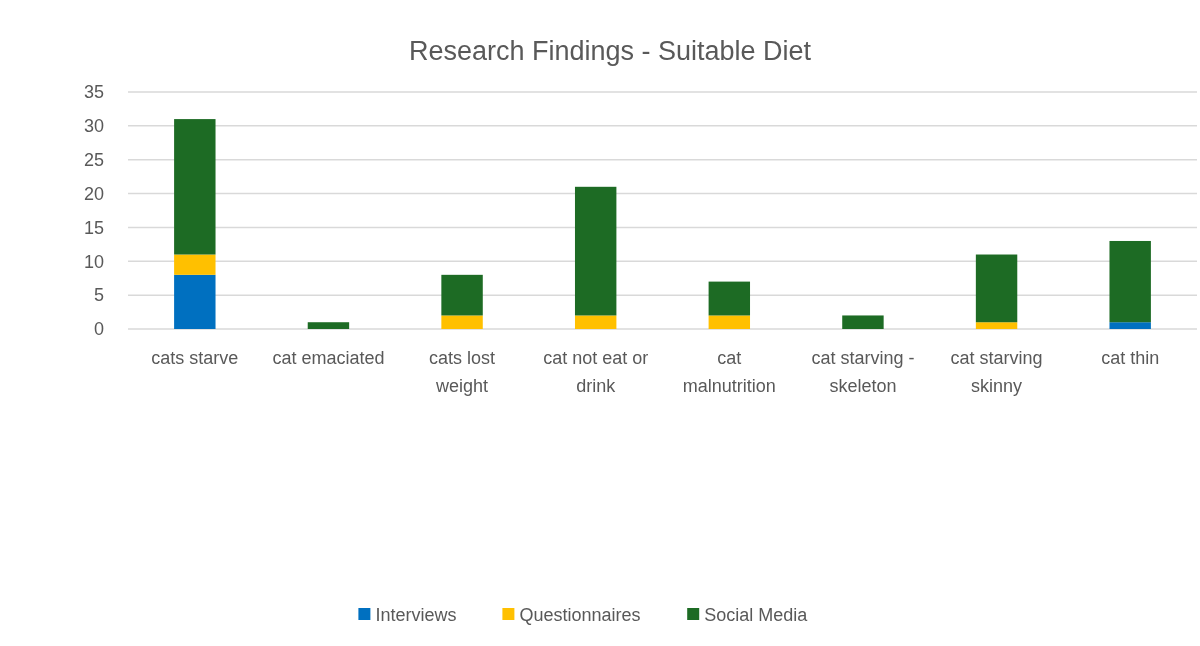  I want to click on x-tick-label: cat starving skinny, so click(996, 372).